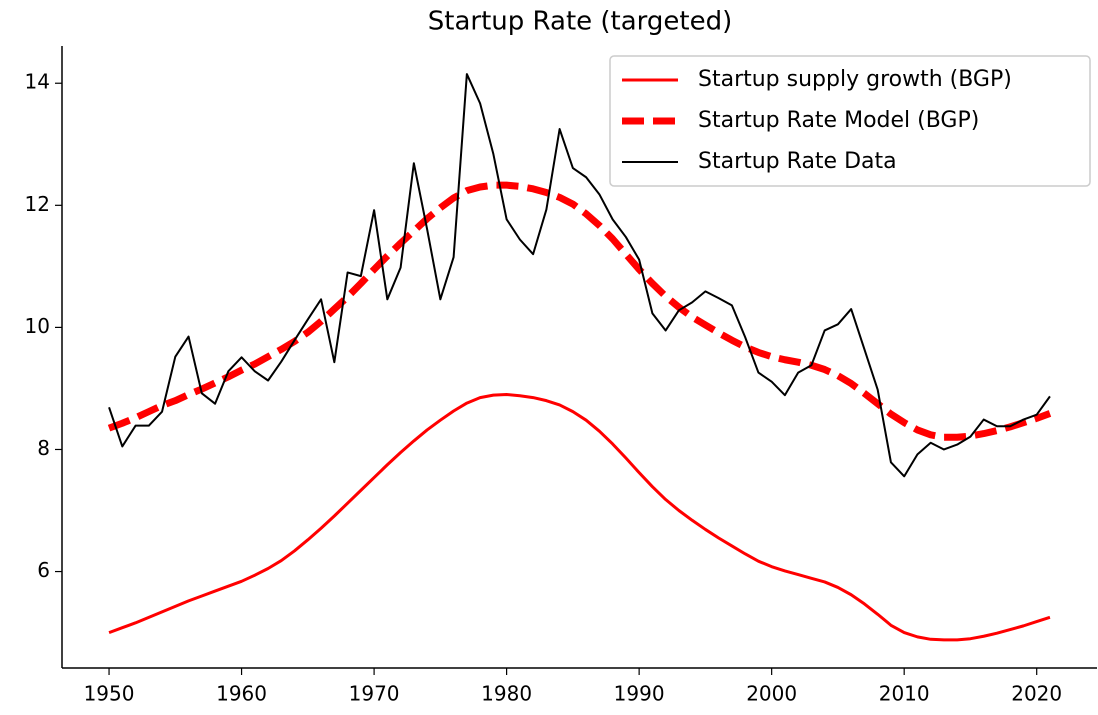 This screenshot has width=1098, height=715. I want to click on x-tick-label: 2020, so click(1036, 694).